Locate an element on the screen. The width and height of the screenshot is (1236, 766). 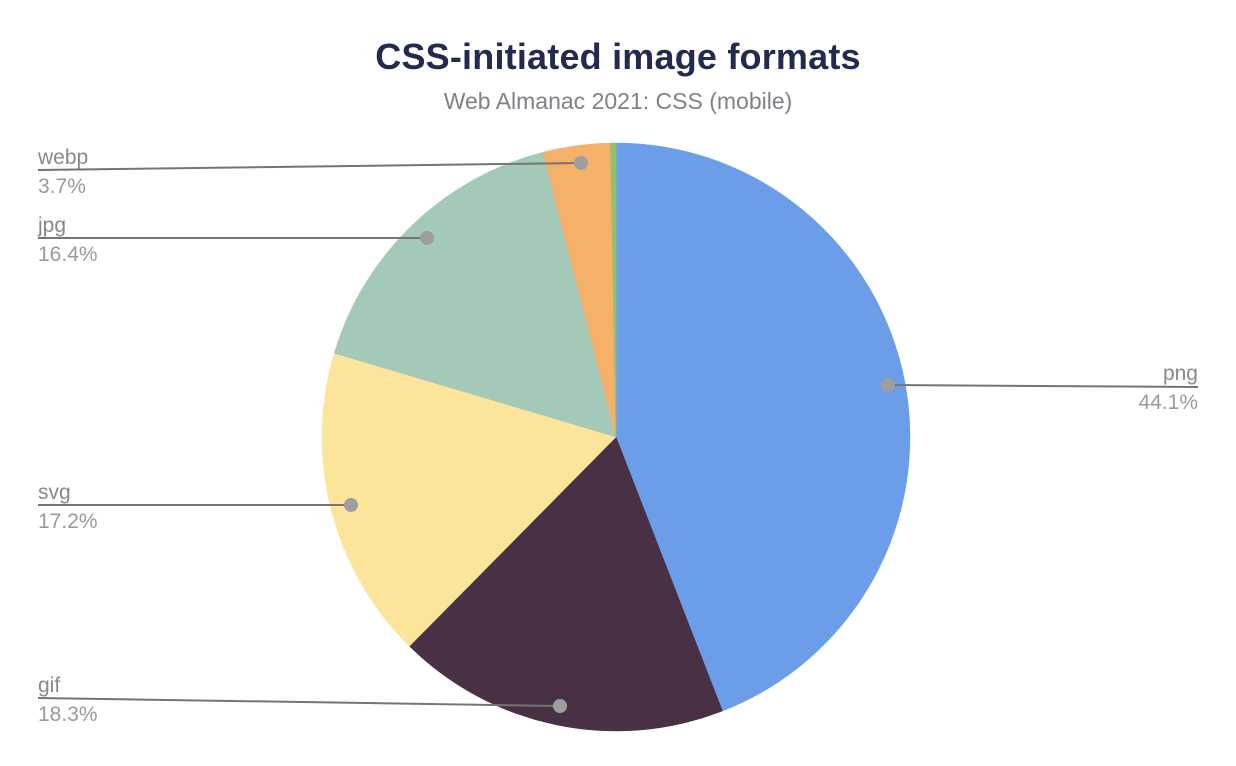
slice-value-jpg: 16.4% is located at coordinates (68, 254).